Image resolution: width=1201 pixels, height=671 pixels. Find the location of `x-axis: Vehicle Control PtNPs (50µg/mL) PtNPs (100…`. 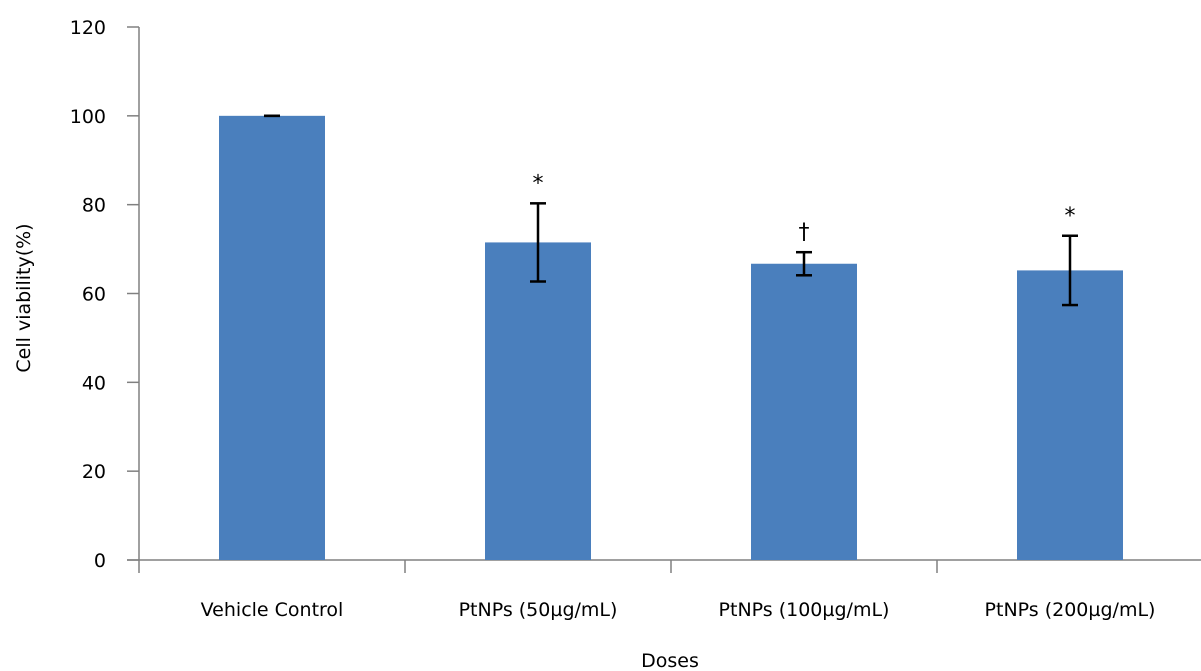

x-axis: Vehicle Control PtNPs (50µg/mL) PtNPs (100… is located at coordinates (664, 590).